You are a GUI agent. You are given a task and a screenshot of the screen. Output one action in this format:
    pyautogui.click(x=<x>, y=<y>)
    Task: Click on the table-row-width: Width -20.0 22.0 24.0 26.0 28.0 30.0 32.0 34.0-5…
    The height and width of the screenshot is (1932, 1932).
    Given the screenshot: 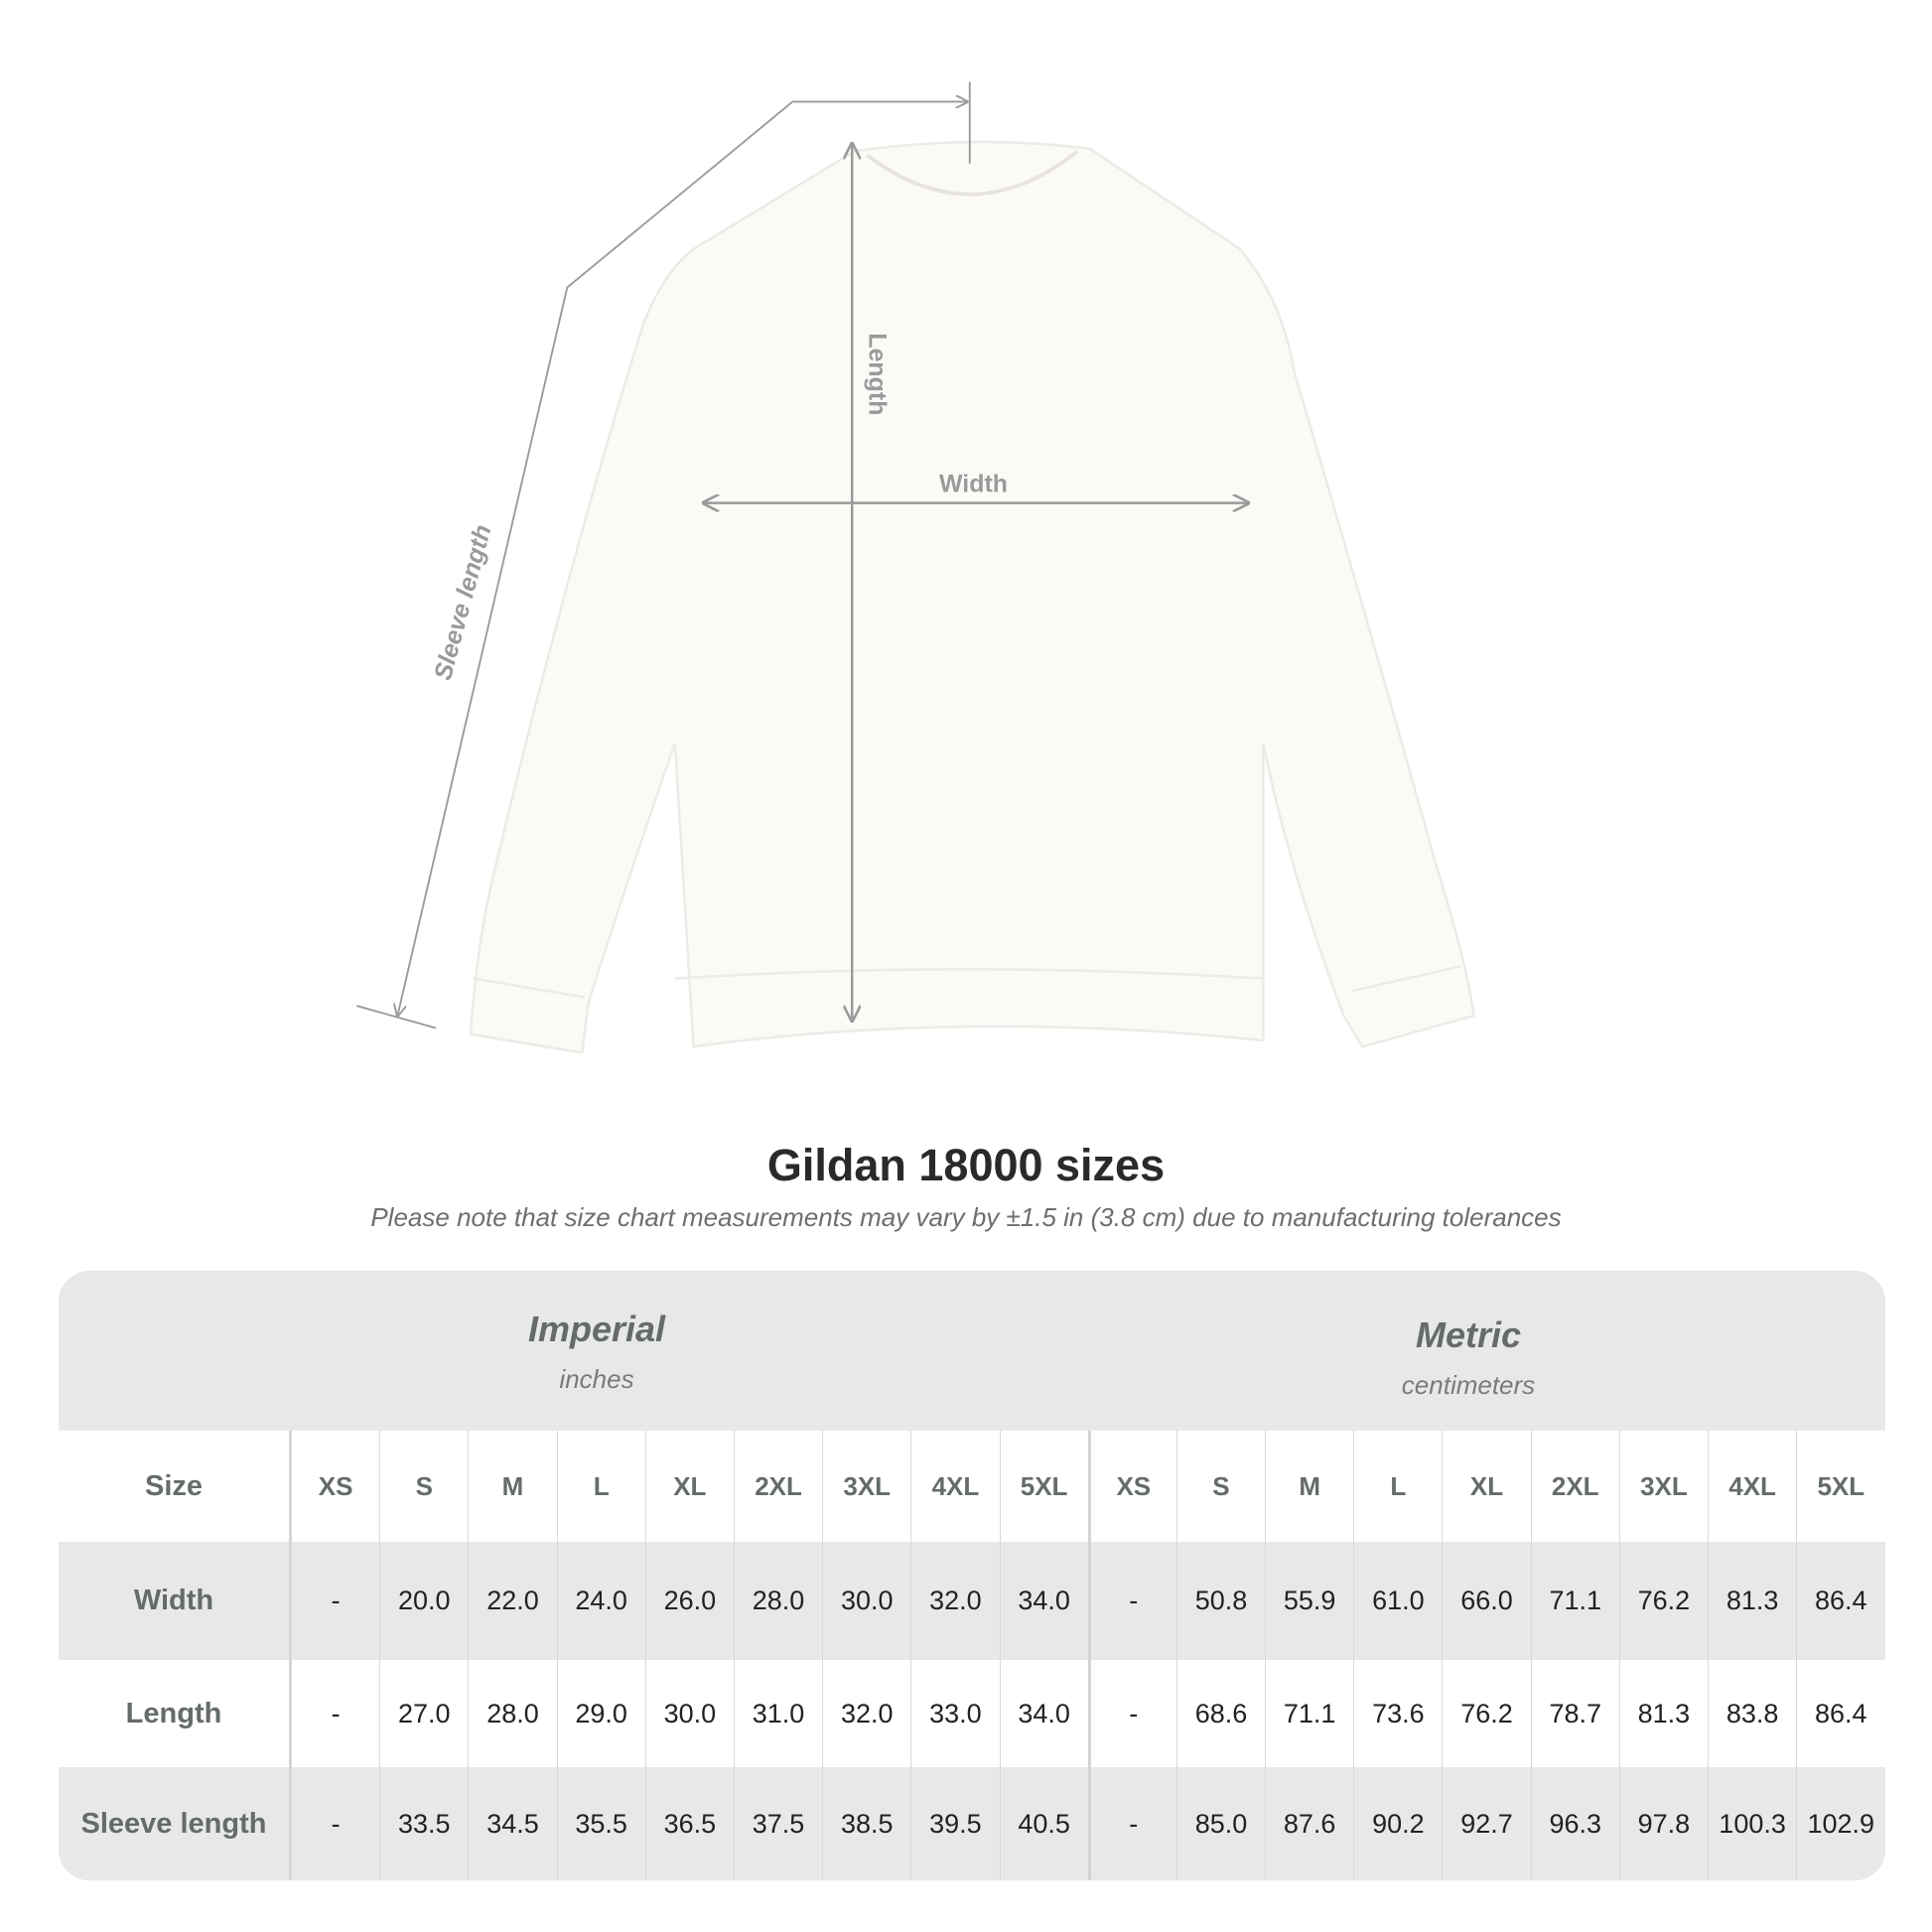 What is the action you would take?
    pyautogui.click(x=972, y=1601)
    